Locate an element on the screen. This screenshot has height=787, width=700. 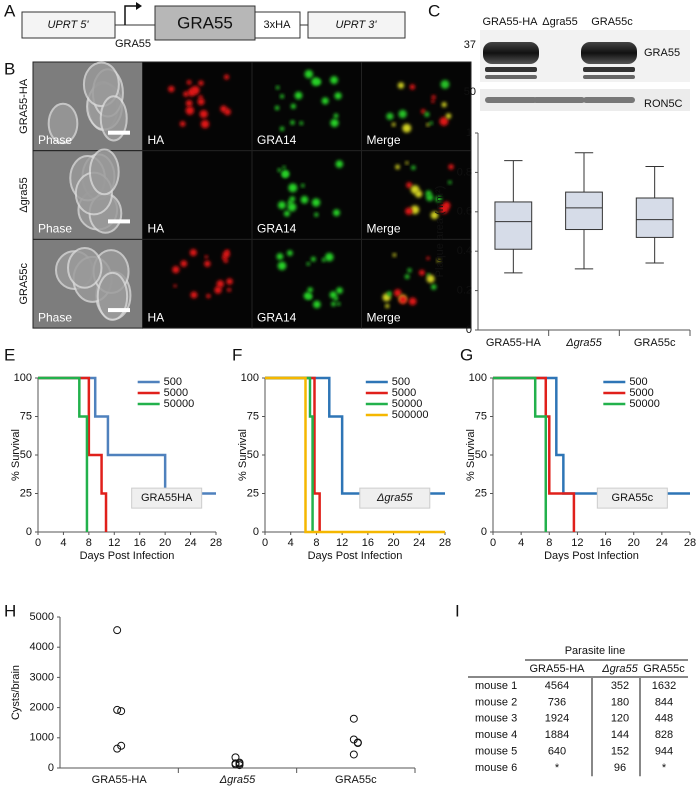
x-tick-label: 0 is located at coordinates (265, 543).